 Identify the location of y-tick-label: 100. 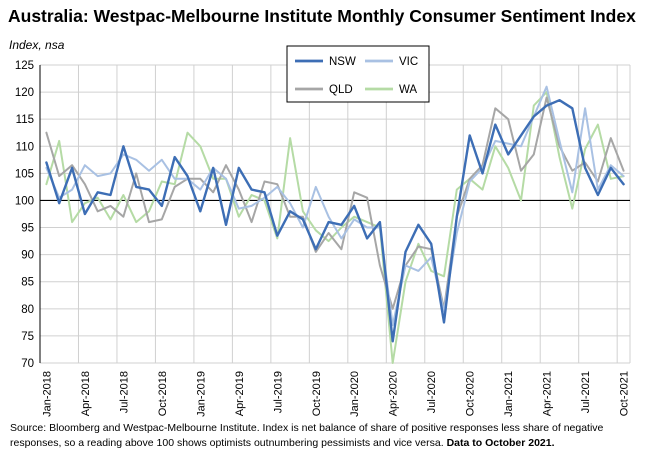
(24, 201).